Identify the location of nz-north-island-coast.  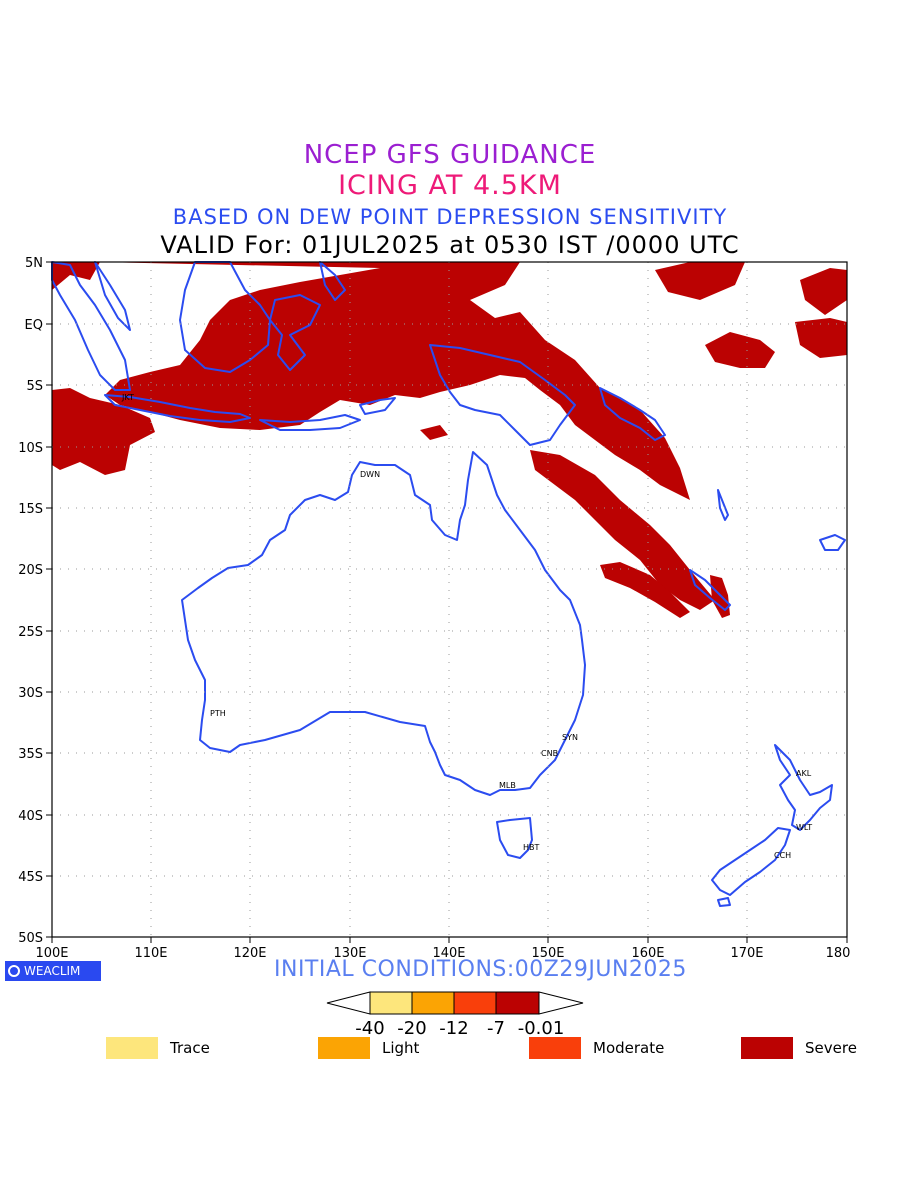
(803, 787).